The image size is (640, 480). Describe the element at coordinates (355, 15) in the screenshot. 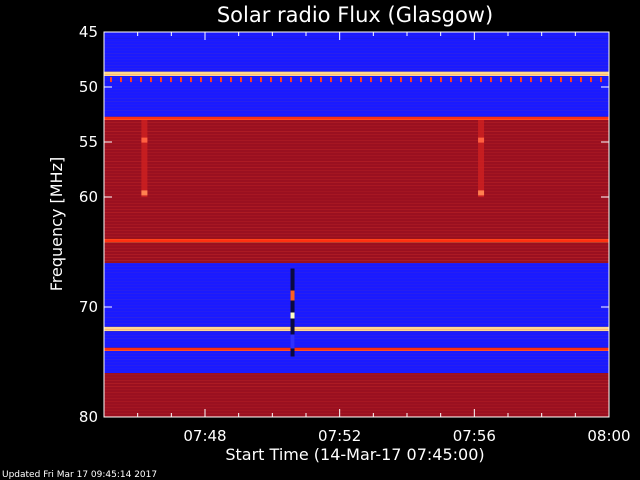

I see `chart-title: Solar radio Flux (Glasgow)` at that location.